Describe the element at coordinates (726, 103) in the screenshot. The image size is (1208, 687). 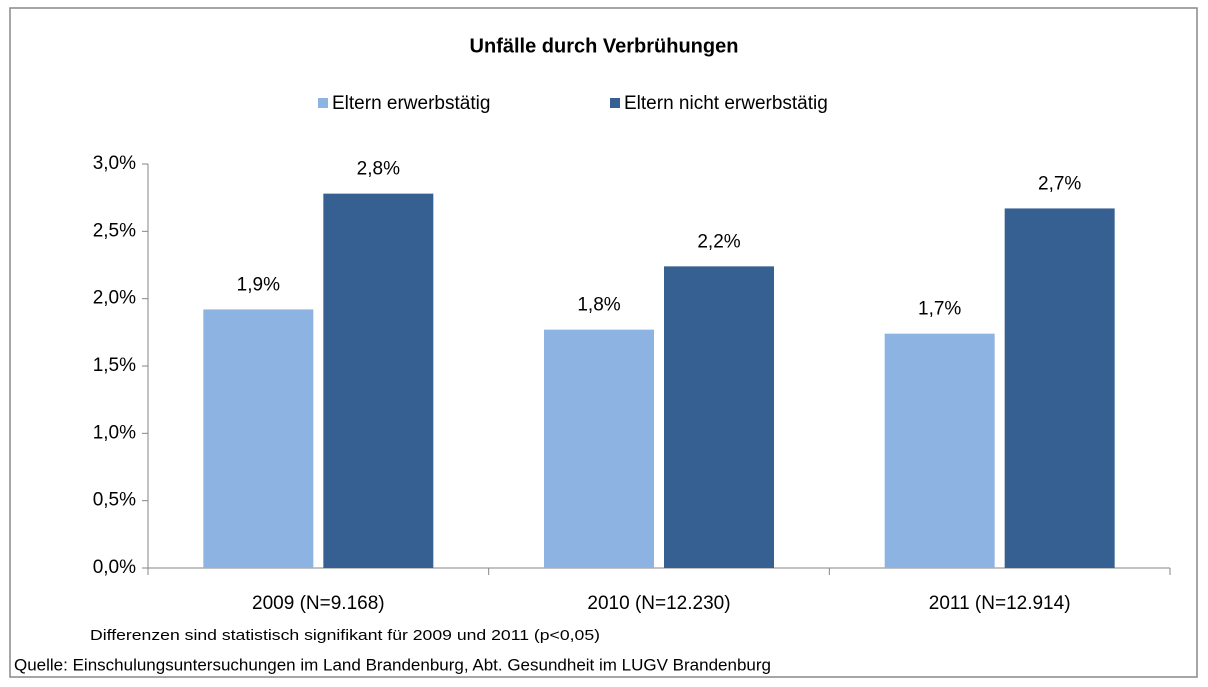
I see `legend-label: Eltern nicht erwerbstätig` at that location.